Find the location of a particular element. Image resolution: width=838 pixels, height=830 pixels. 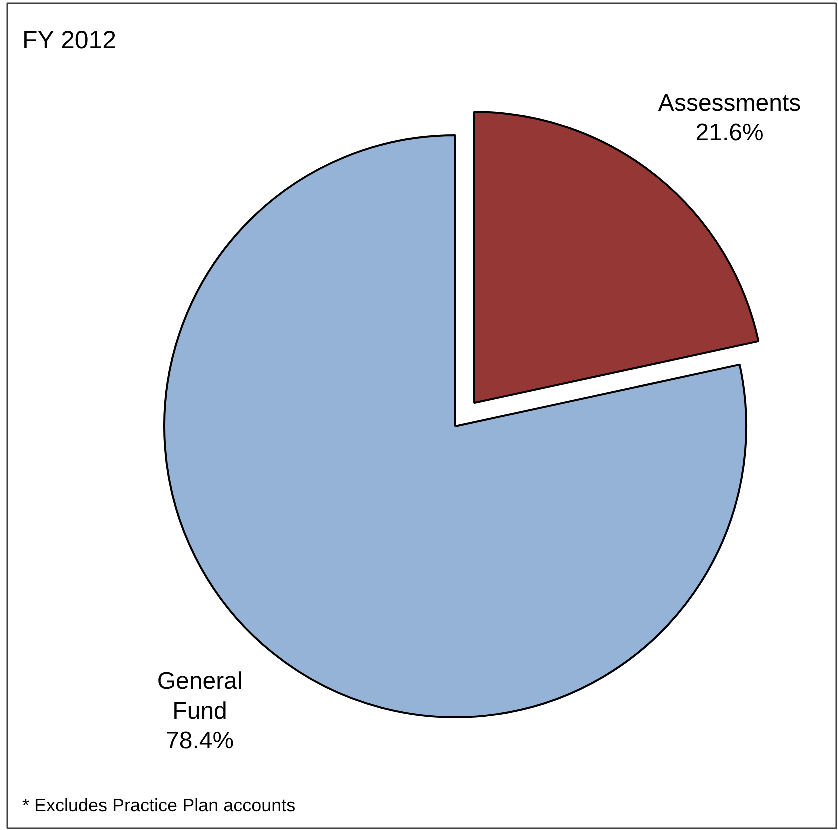

slice-label: General Fund is located at coordinates (200, 696).